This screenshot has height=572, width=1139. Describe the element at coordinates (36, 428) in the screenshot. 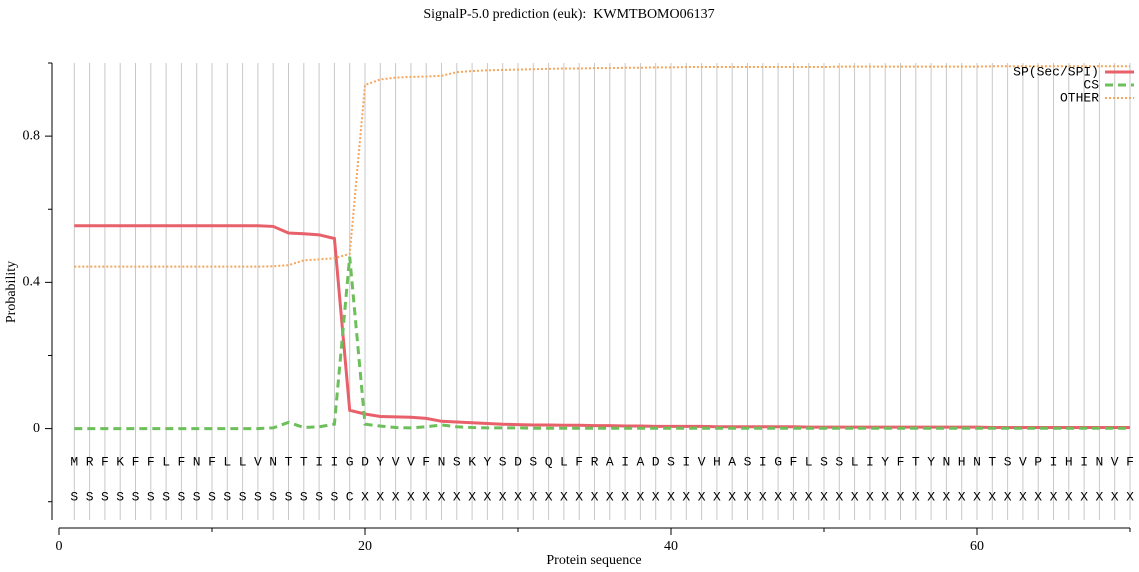

I see `y-tick-label: 0` at that location.